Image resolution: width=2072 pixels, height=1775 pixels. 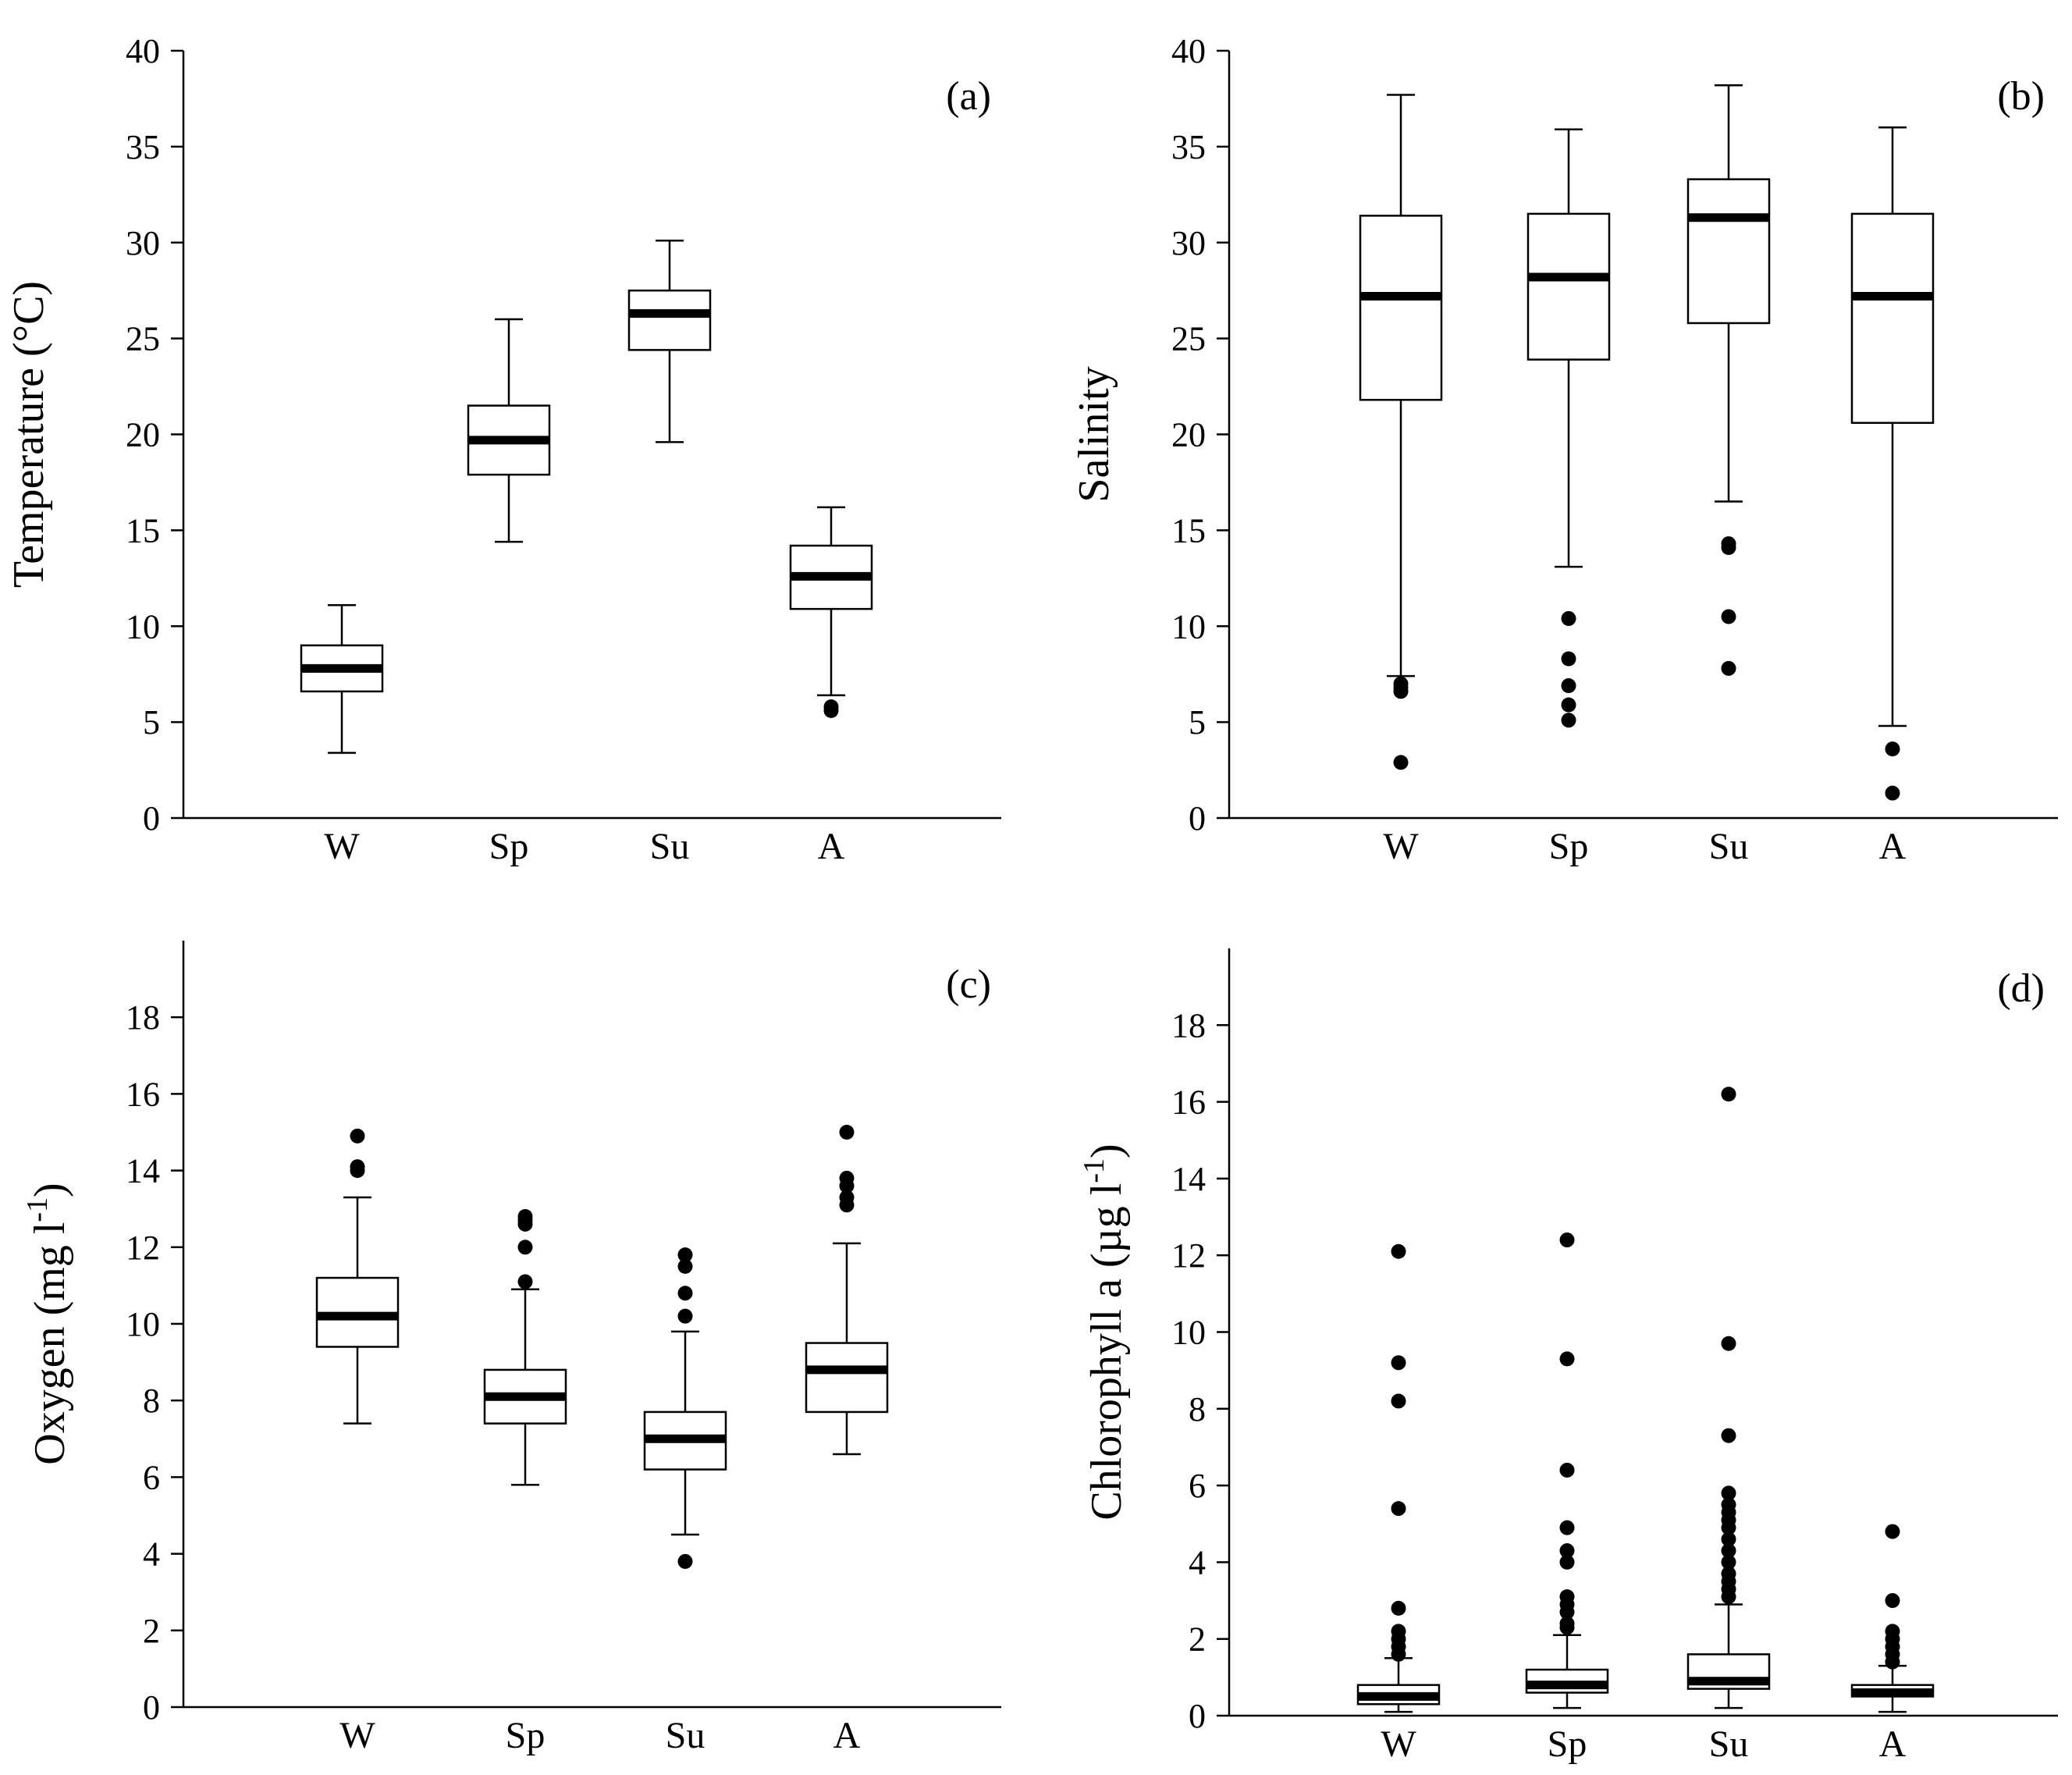 I want to click on y-axis-title-text: Chlorophyll a (µg l, so click(x=1106, y=1352).